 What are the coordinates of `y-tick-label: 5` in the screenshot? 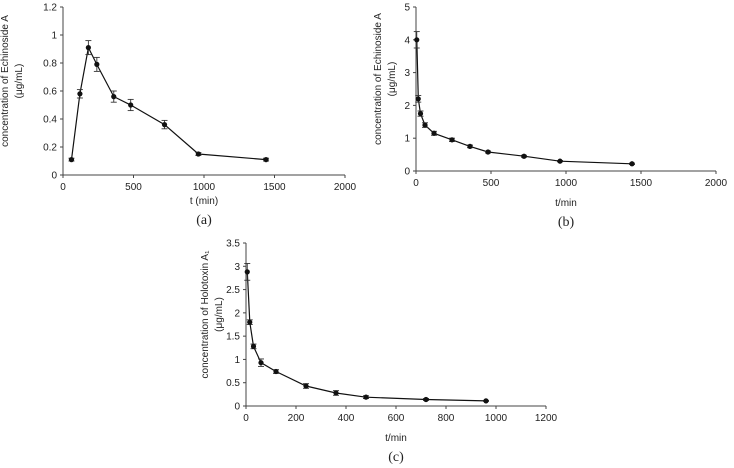 It's located at (407, 8).